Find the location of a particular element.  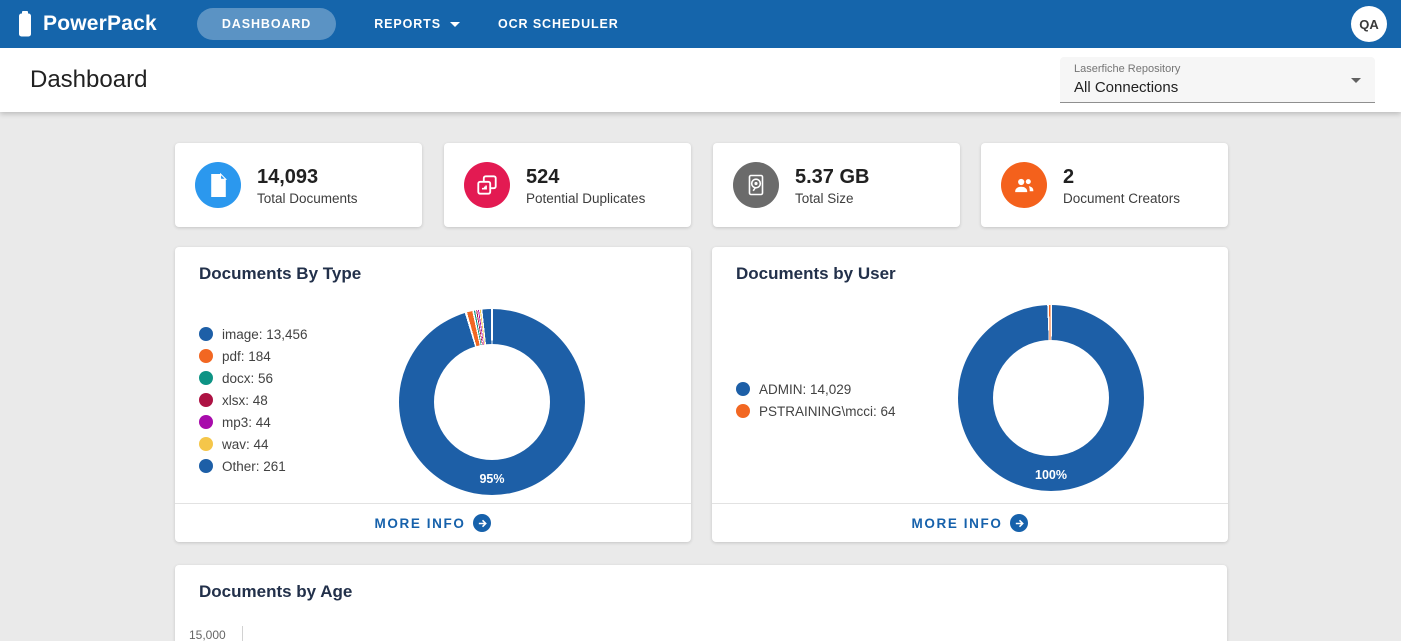

stat-label: Potential Duplicates is located at coordinates (586, 198).